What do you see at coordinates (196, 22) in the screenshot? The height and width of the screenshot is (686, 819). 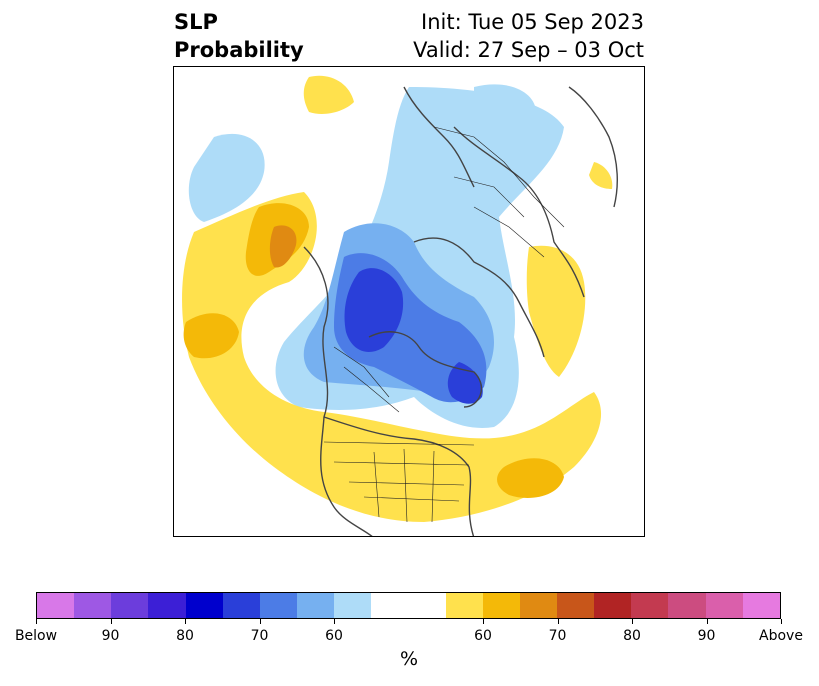 I see `title-line-1: SLP` at bounding box center [196, 22].